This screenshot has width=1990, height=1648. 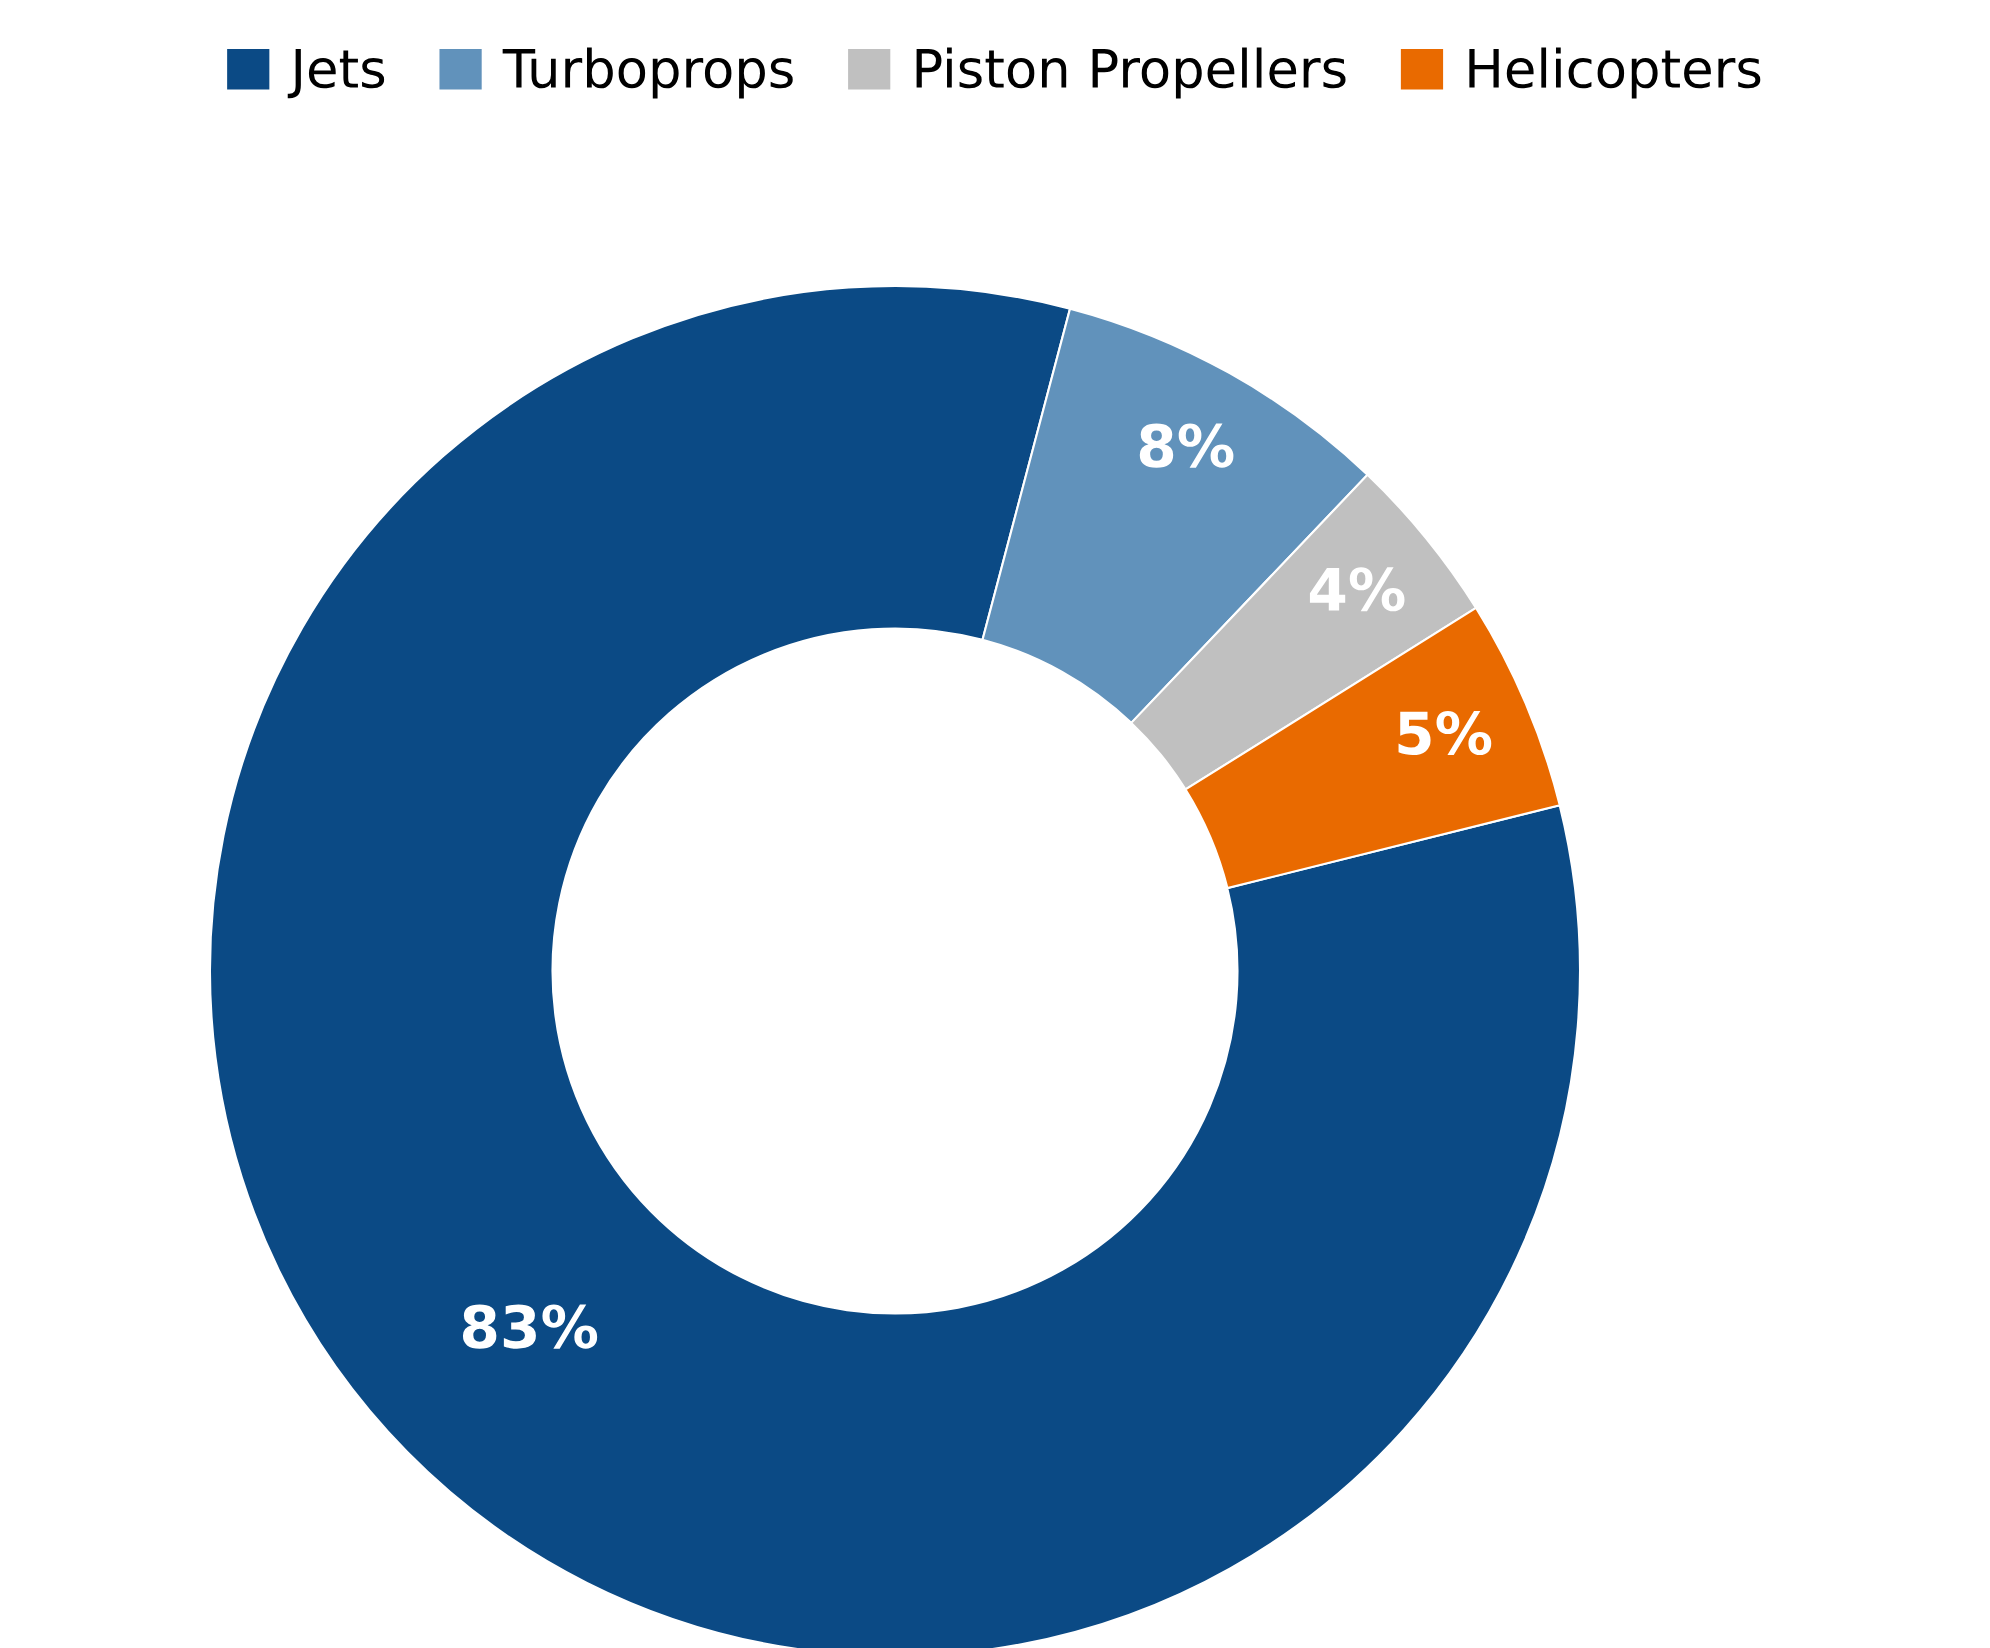 What do you see at coordinates (530, 1326) in the screenshot?
I see `data-label: 83%` at bounding box center [530, 1326].